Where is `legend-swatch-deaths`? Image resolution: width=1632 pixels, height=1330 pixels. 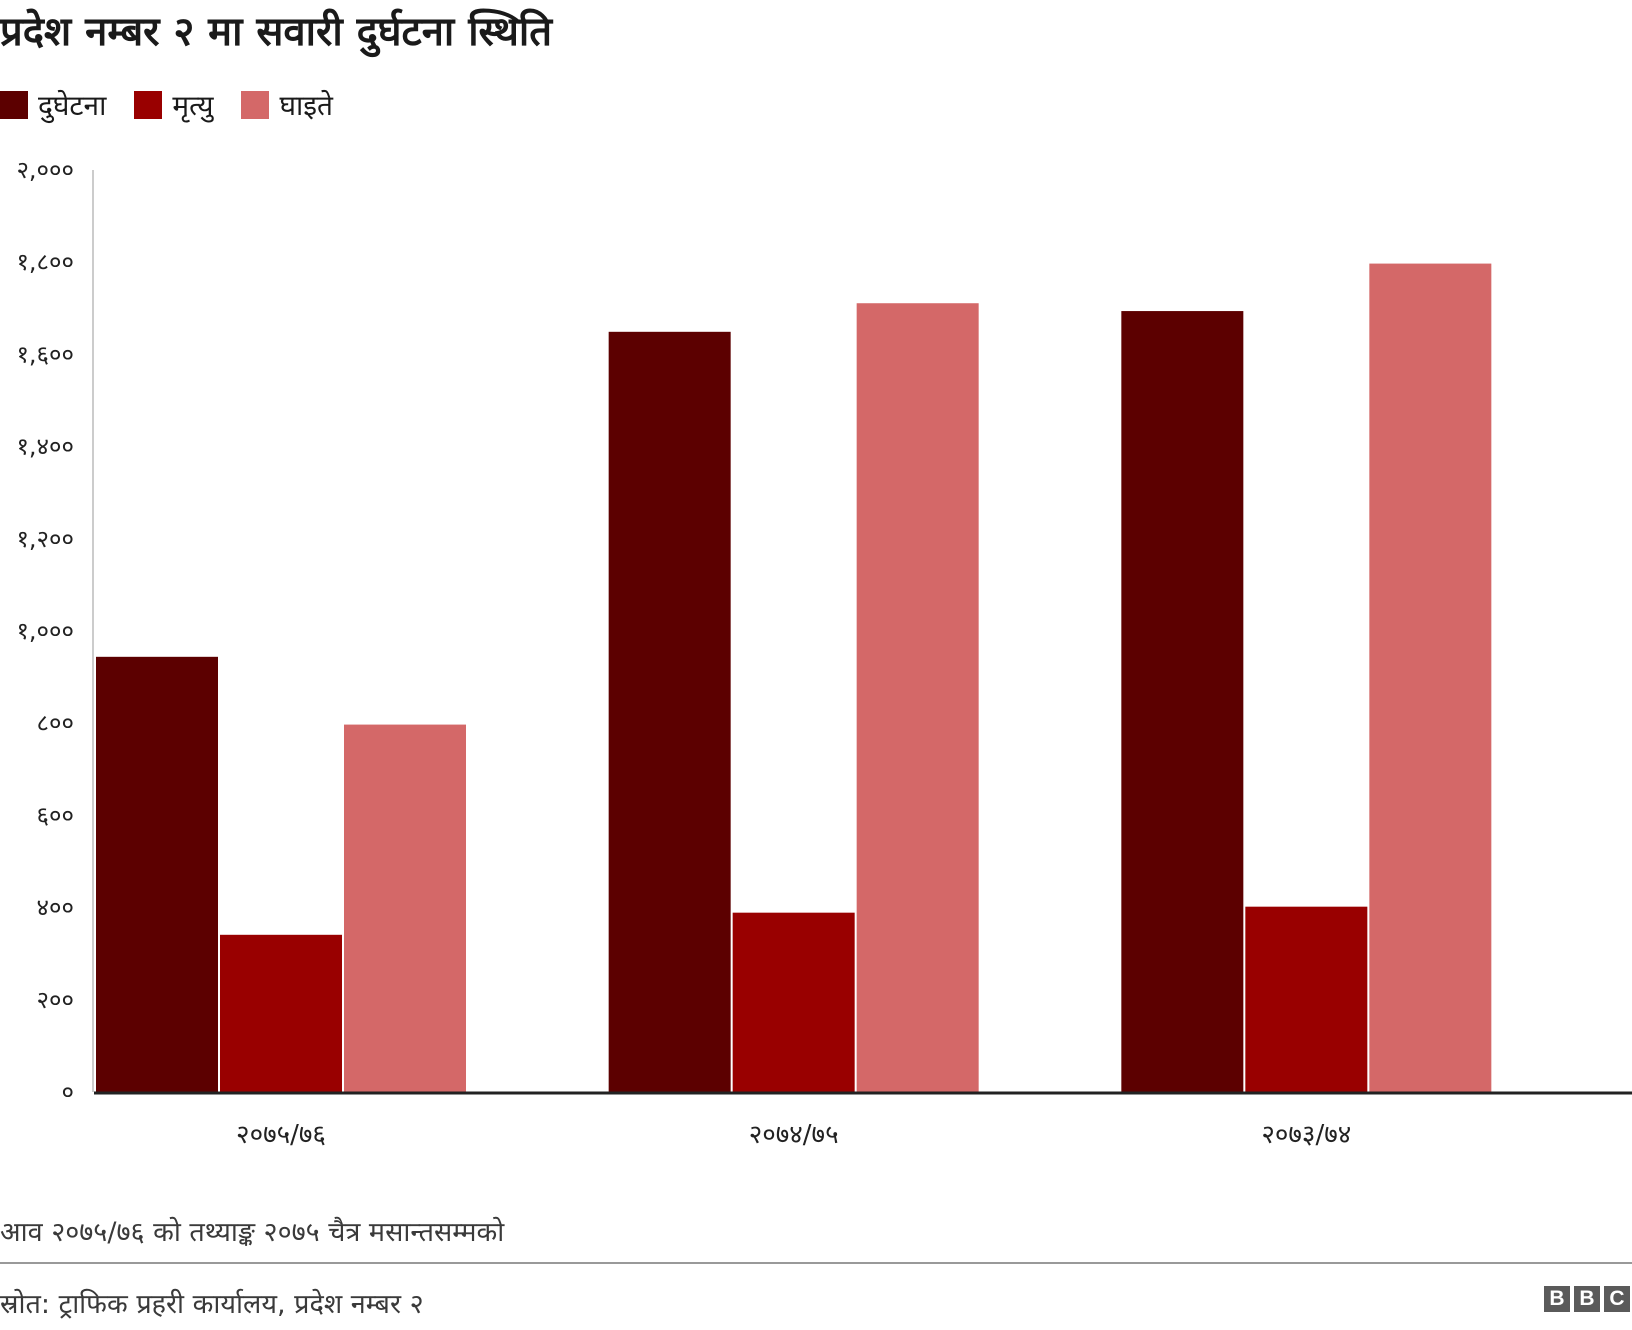
legend-swatch-deaths is located at coordinates (148, 105).